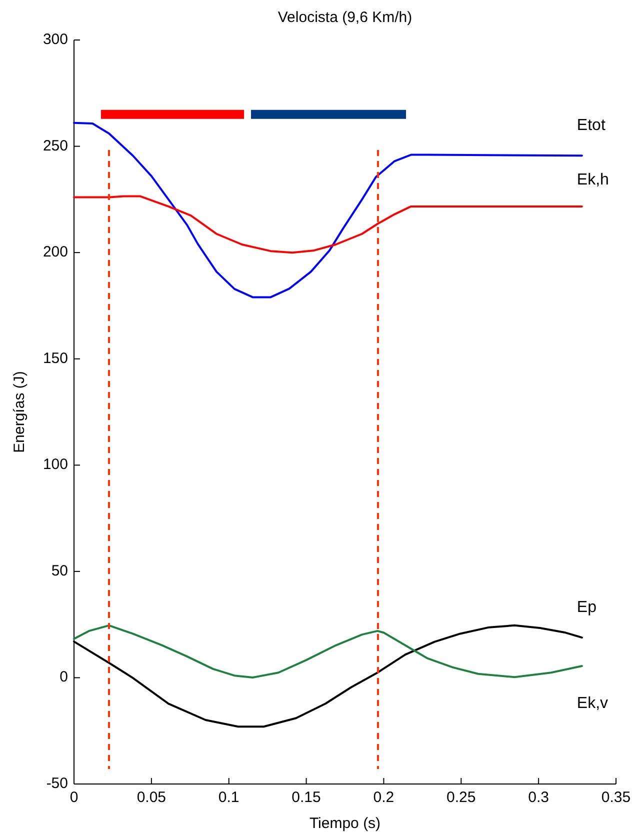 This screenshot has height=836, width=632. What do you see at coordinates (55, 465) in the screenshot?
I see `y-tick-label: 100` at bounding box center [55, 465].